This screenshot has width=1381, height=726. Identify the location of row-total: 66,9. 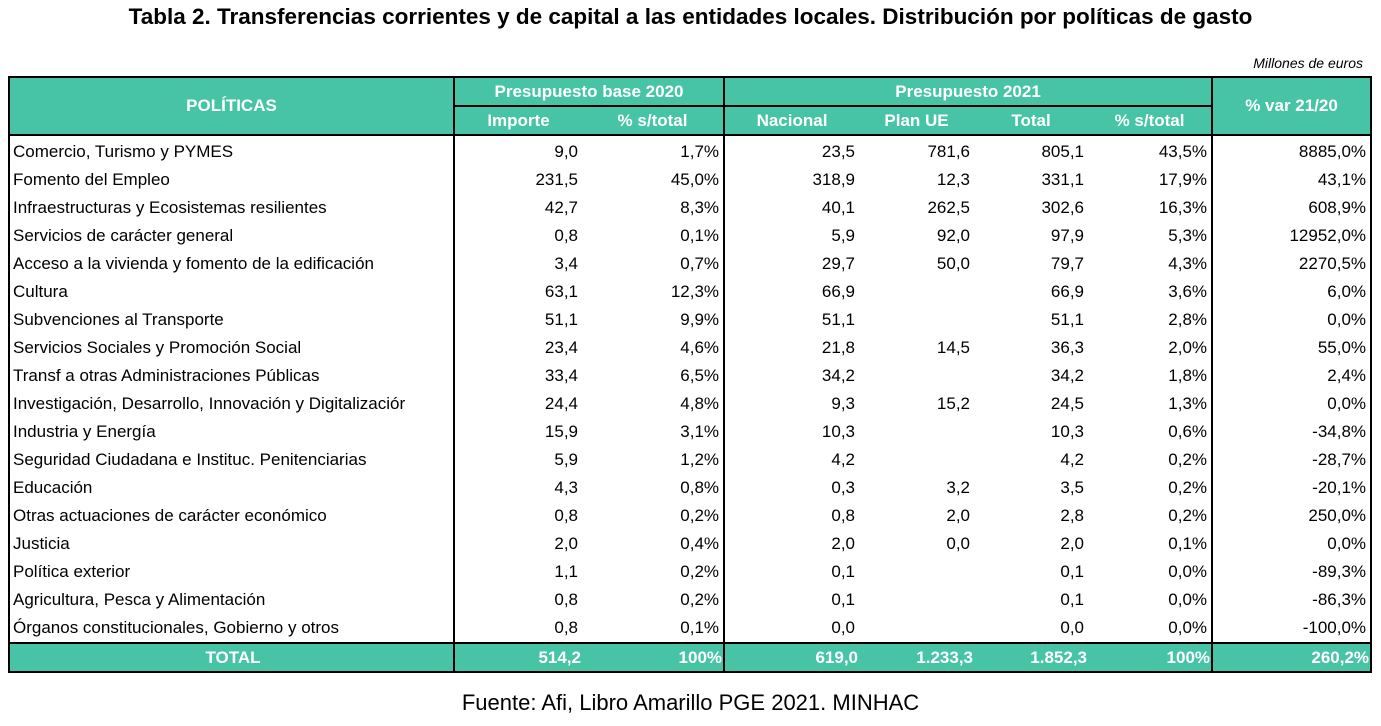
(1067, 291).